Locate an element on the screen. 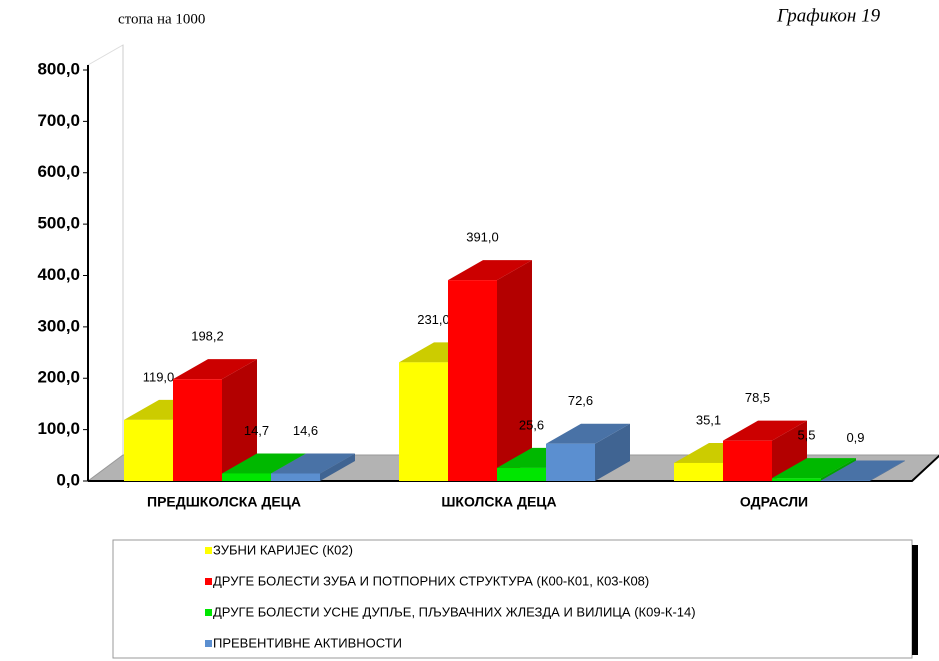 The width and height of the screenshot is (939, 661). x-axis is located at coordinates (513, 468).